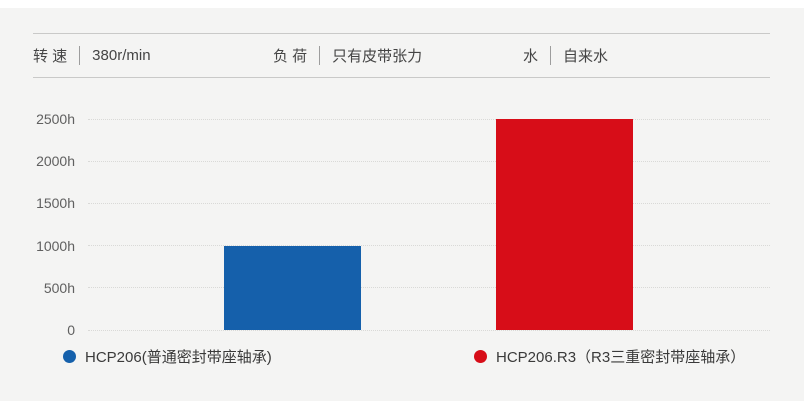  What do you see at coordinates (55, 203) in the screenshot?
I see `y-axis-tick-label: 1500h` at bounding box center [55, 203].